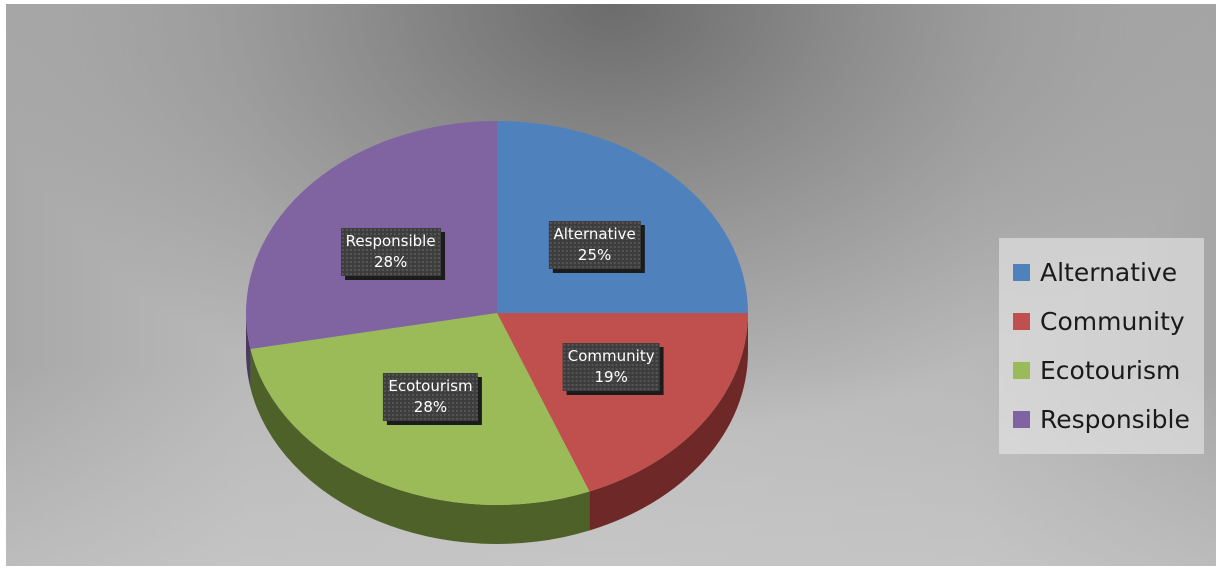 This screenshot has width=1222, height=570. I want to click on data-label-ecotourism: Ecotourism 28%, so click(430, 397).